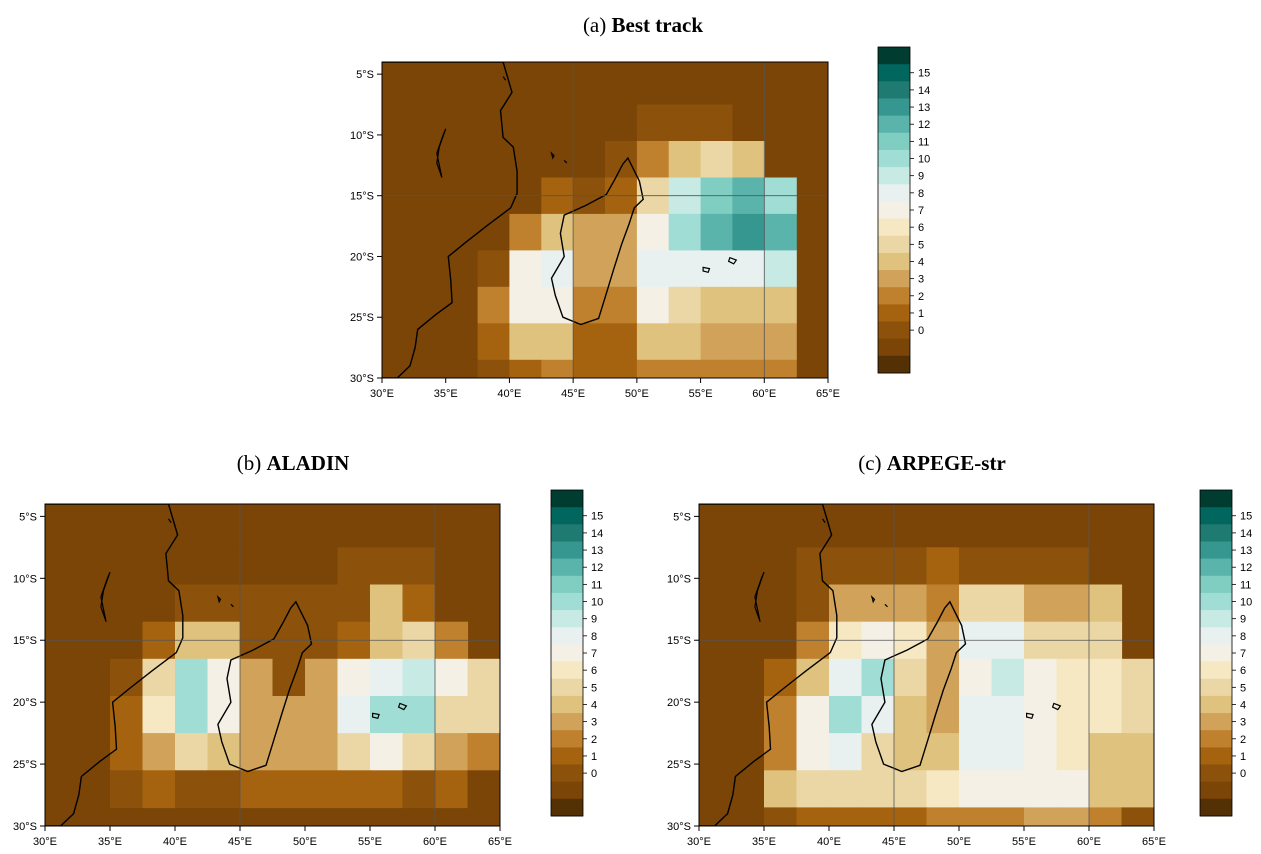 The height and width of the screenshot is (854, 1261). What do you see at coordinates (1243, 620) in the screenshot?
I see `colorbar-tick-label: 9` at bounding box center [1243, 620].